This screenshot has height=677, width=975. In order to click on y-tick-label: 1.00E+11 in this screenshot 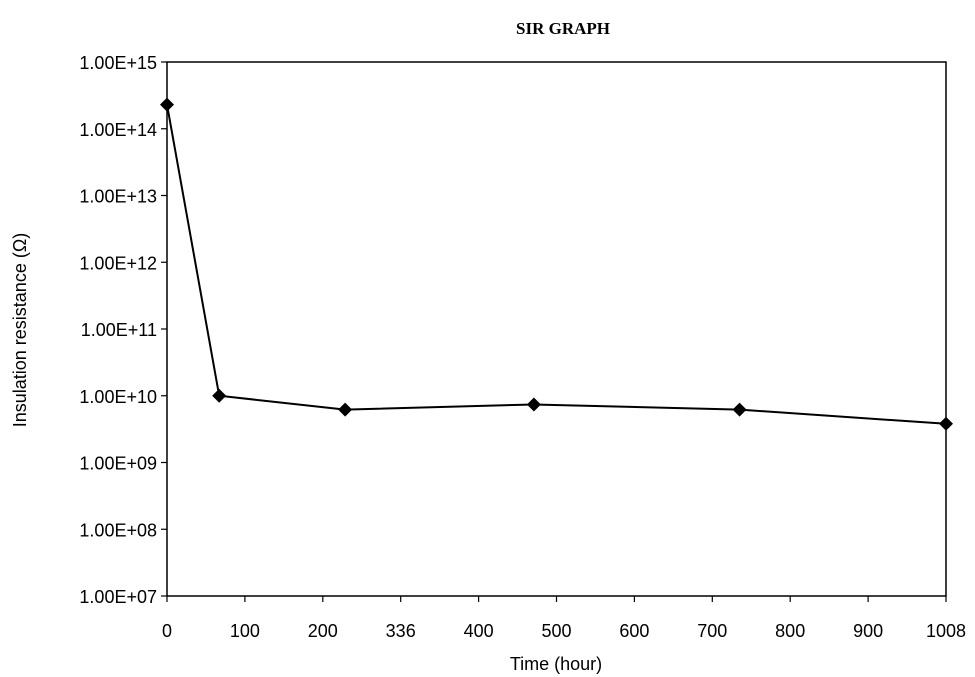, I will do `click(119, 330)`.